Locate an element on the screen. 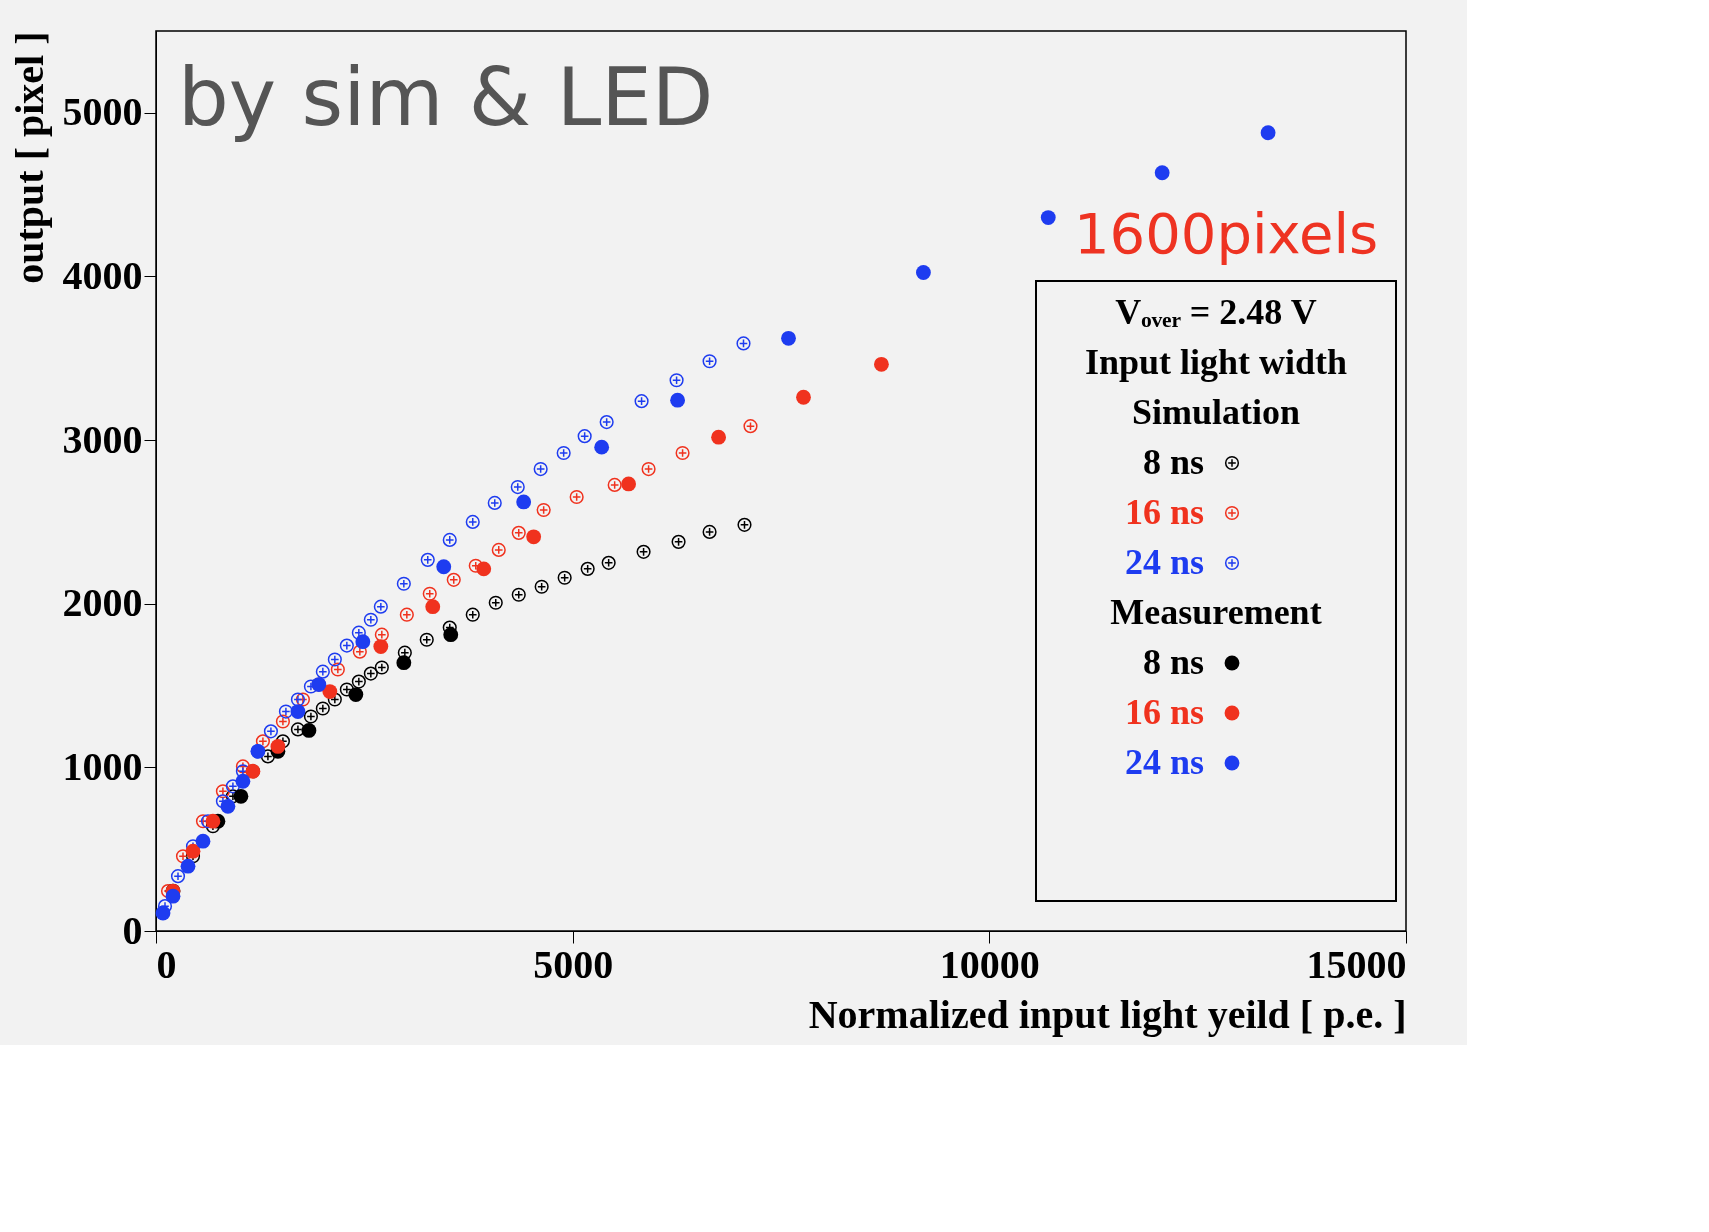 This screenshot has width=1709, height=1232. y-tick-label: 0 is located at coordinates (132, 930).